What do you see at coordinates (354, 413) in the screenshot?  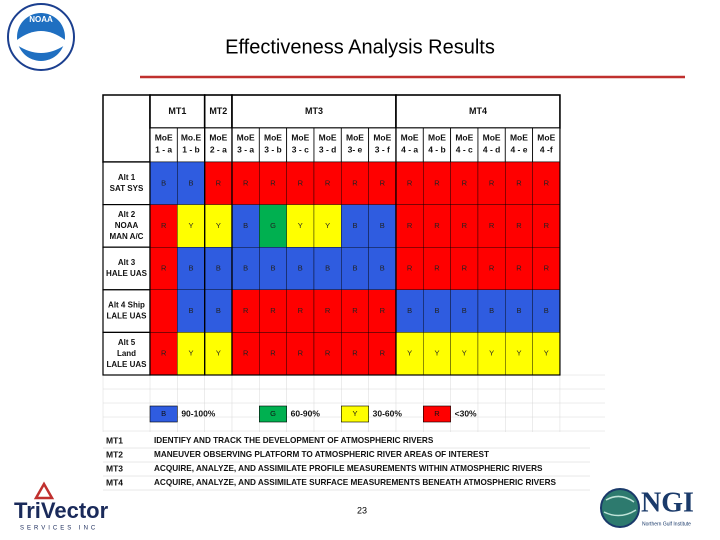 I see `legend-code: Y` at bounding box center [354, 413].